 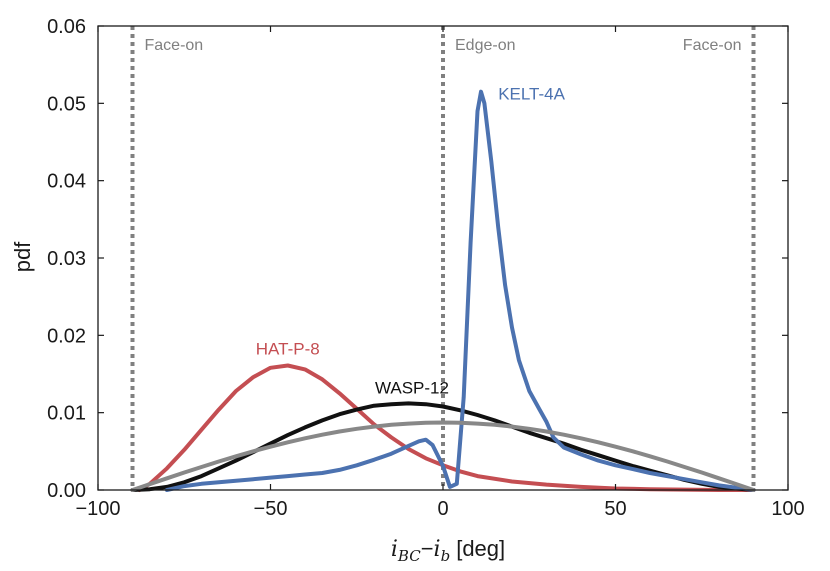 I want to click on series-label-kelt-4a: KELT-4A, so click(x=531, y=93).